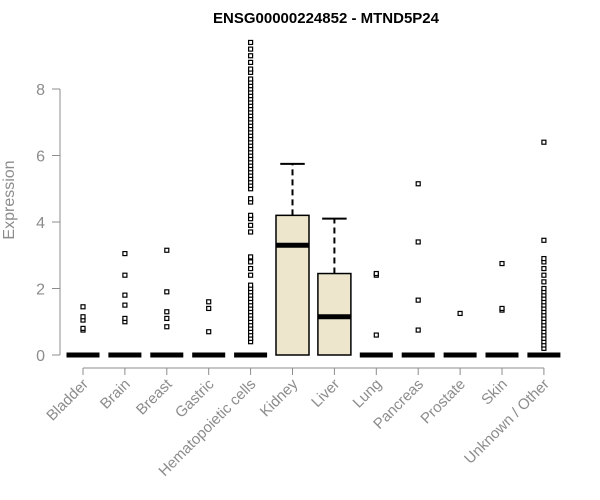  I want to click on box-rect, so click(292, 285).